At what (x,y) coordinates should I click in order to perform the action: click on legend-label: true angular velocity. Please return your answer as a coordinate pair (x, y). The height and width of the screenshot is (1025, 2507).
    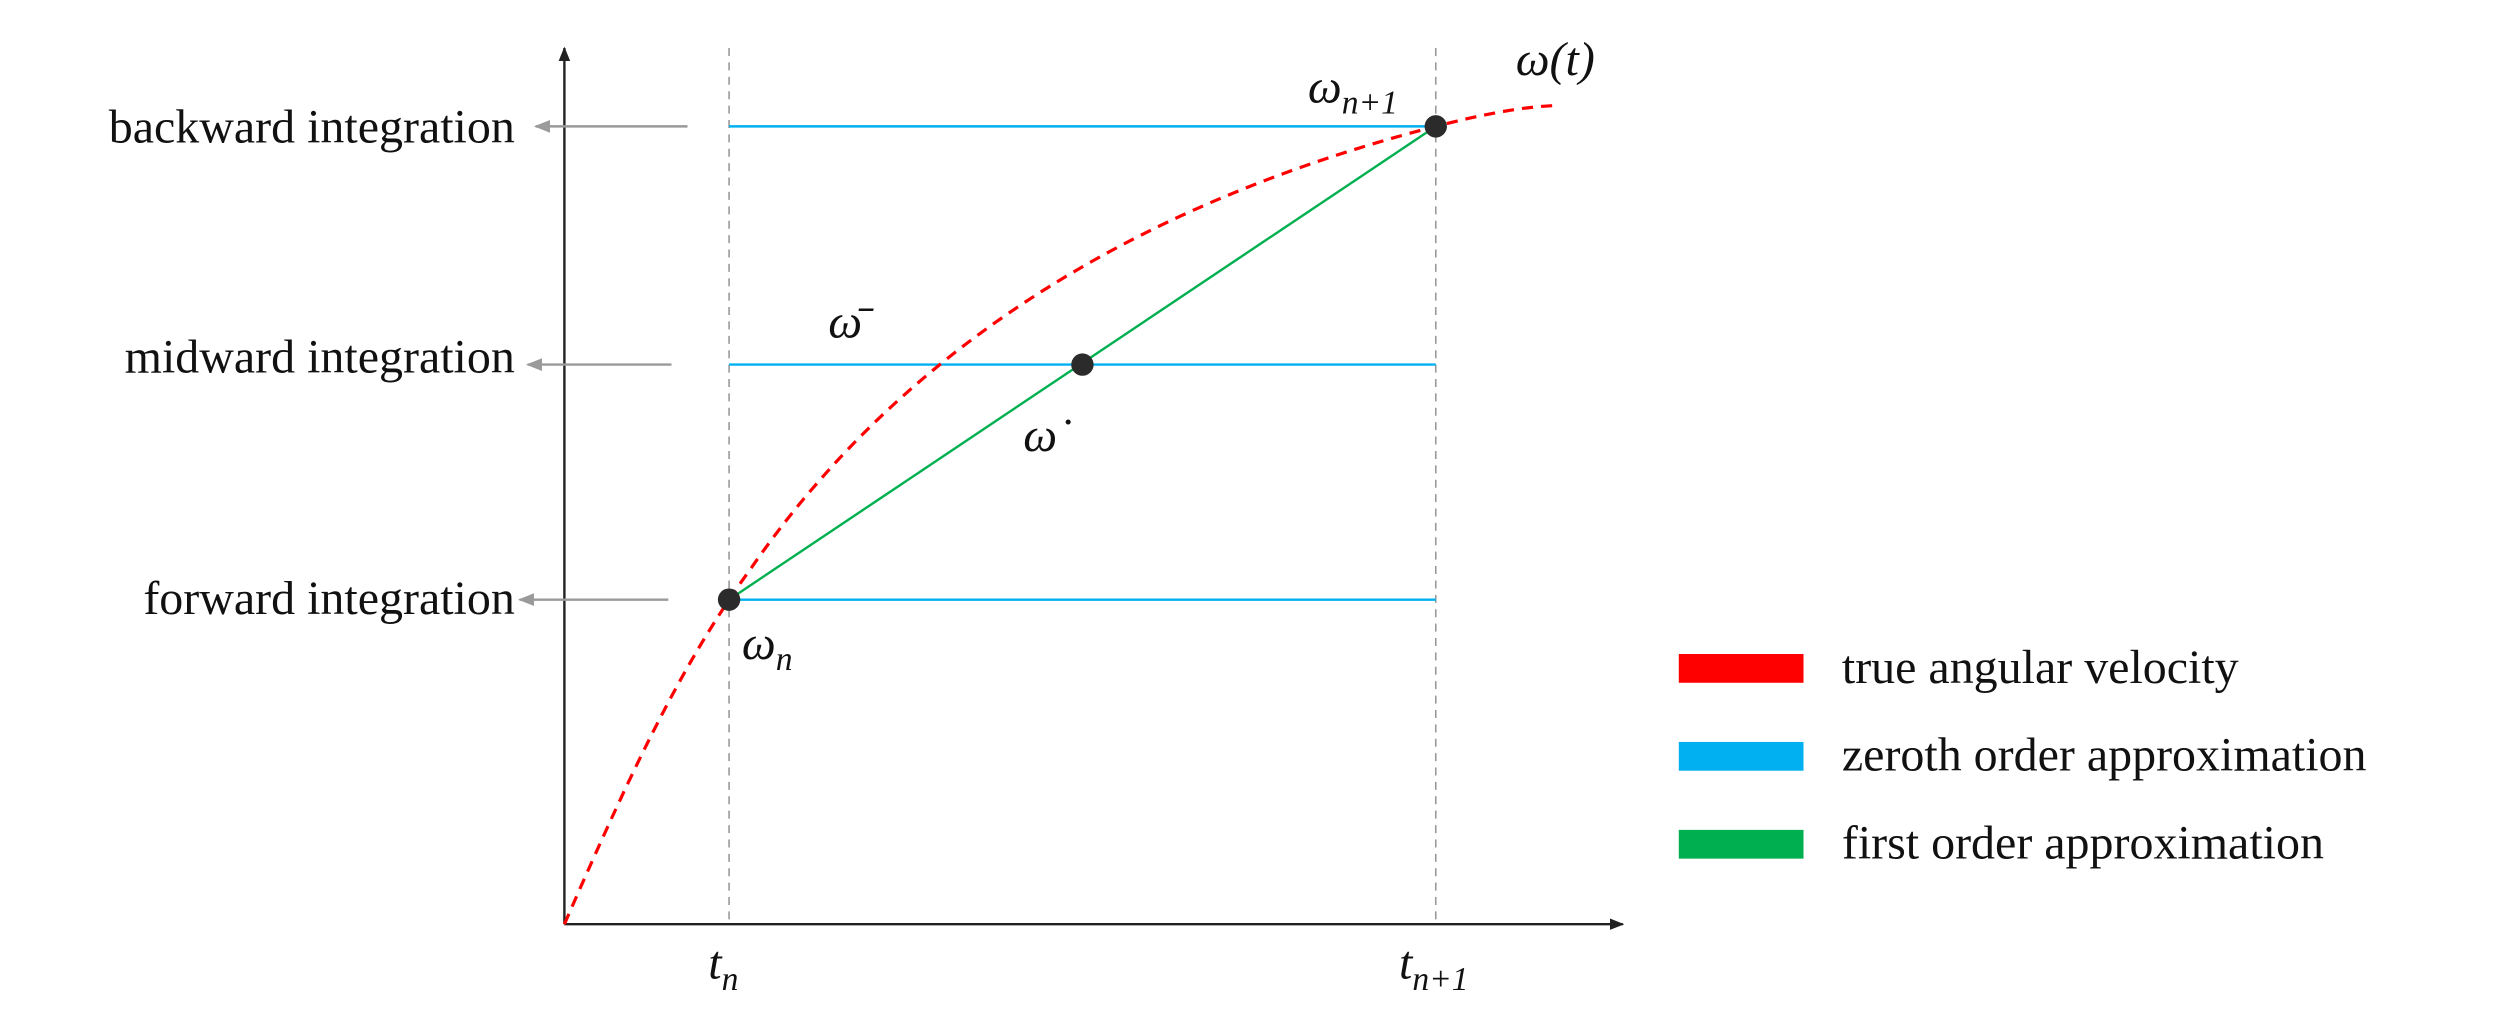
    Looking at the image, I should click on (2040, 667).